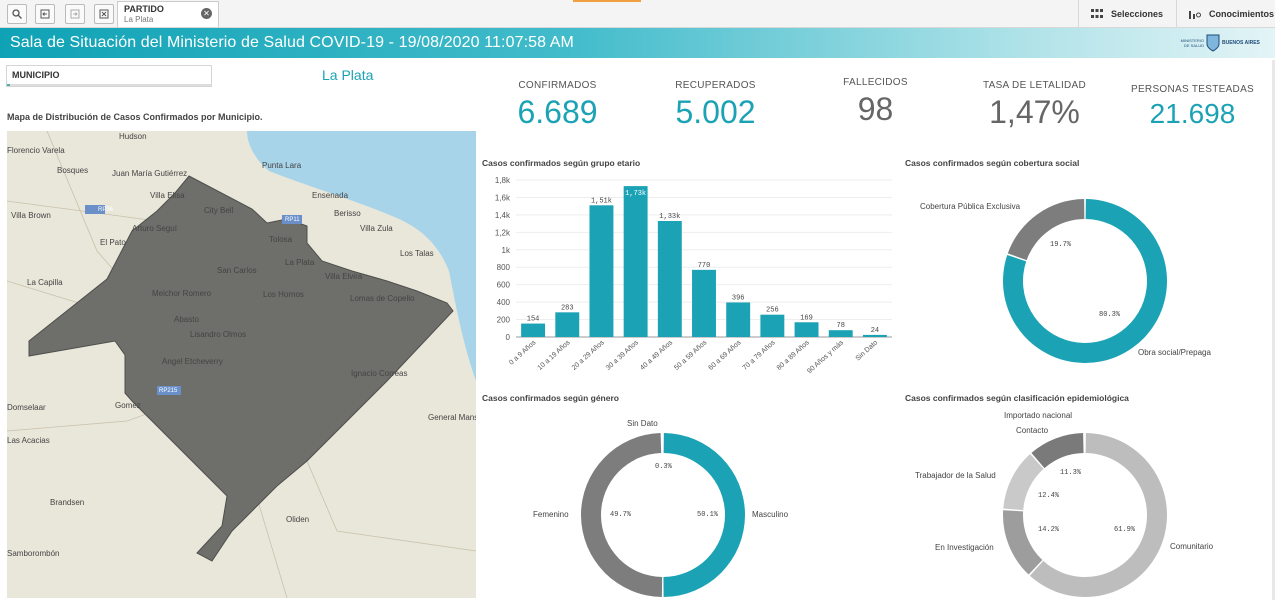  I want to click on bar-value-label: 283, so click(567, 308).